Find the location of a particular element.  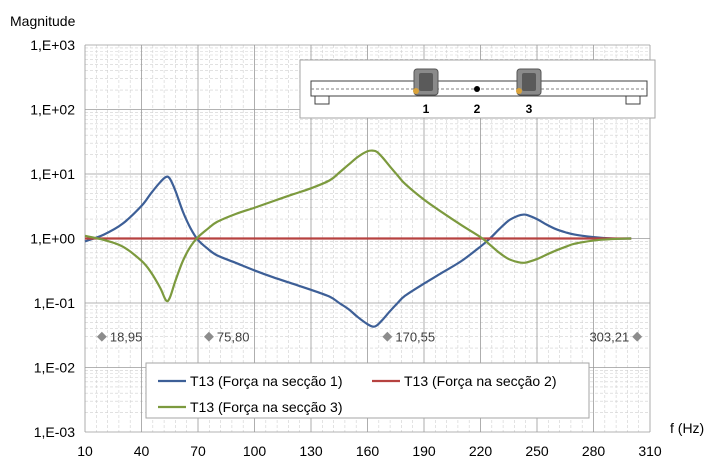

left-support is located at coordinates (322, 100).